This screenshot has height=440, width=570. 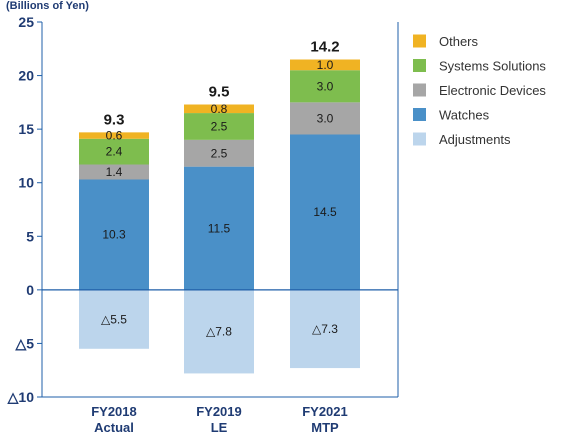 I want to click on y-tick-label: 5, so click(x=30, y=236).